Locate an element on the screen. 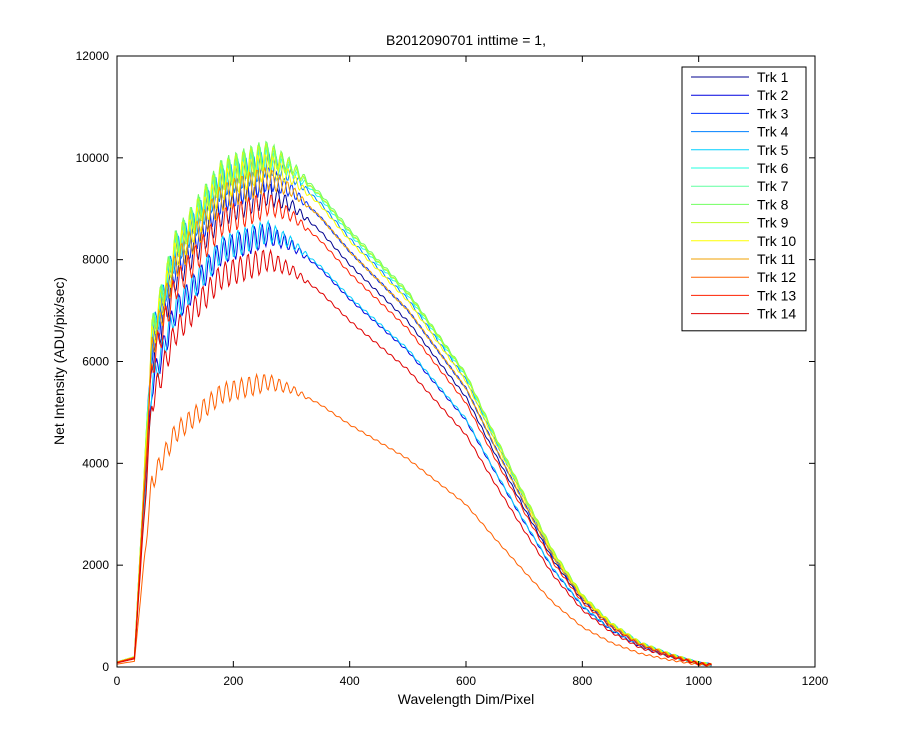  y-tick-label: 8000 is located at coordinates (95, 260).